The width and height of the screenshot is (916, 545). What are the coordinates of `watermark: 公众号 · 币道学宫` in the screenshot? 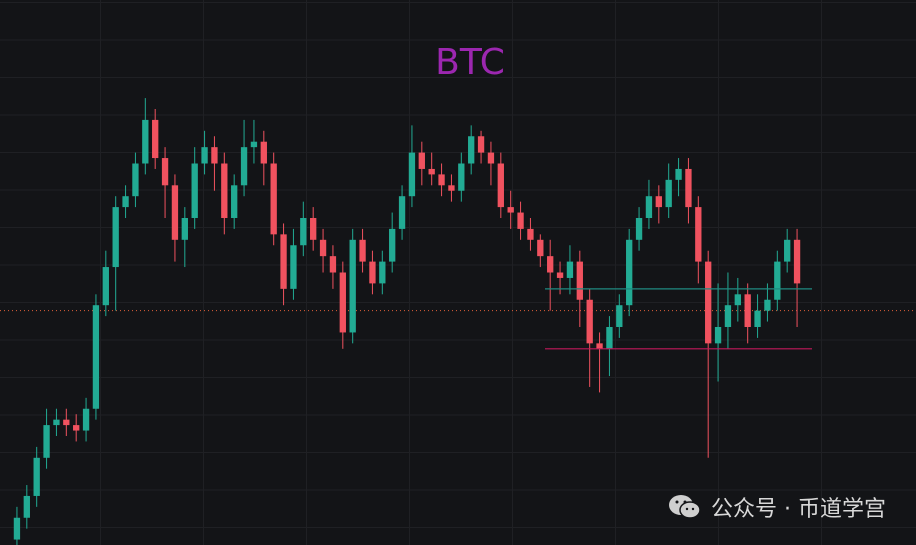 It's located at (776, 507).